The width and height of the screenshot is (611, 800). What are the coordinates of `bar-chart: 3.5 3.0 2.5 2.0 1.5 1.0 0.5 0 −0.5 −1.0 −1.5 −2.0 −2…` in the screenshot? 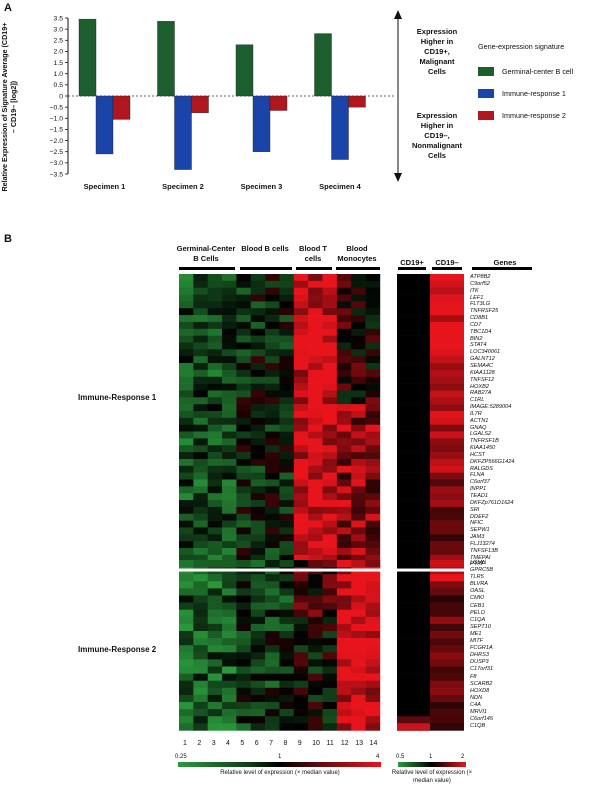 It's located at (222, 103).